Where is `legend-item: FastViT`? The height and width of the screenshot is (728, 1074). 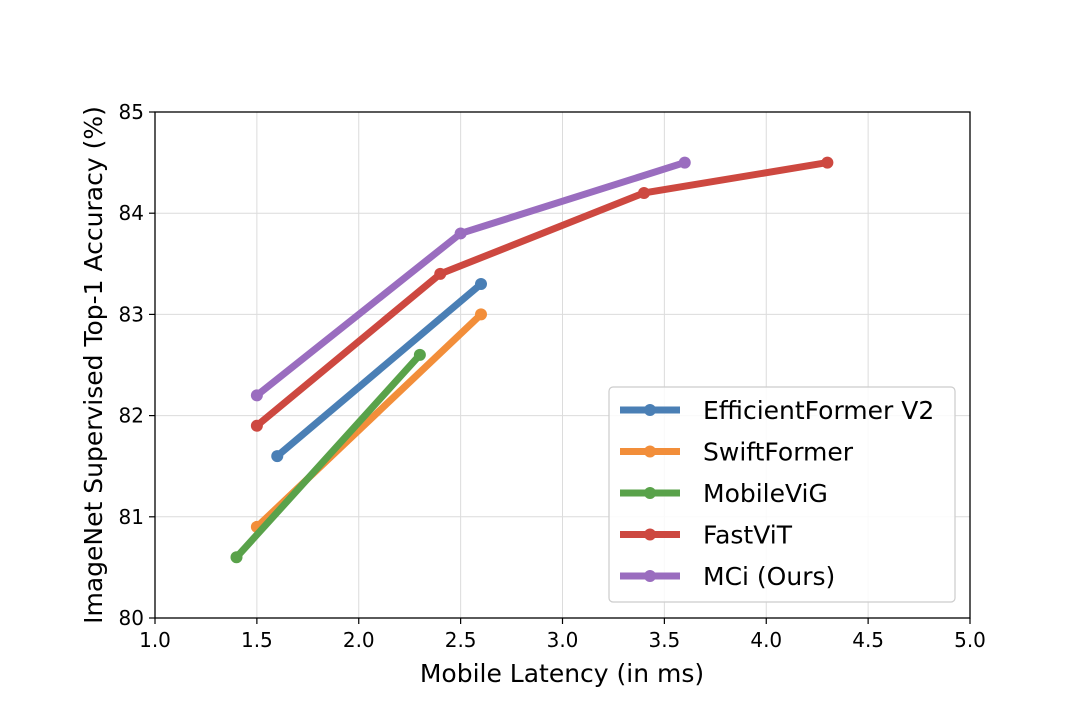 legend-item: FastViT is located at coordinates (706, 535).